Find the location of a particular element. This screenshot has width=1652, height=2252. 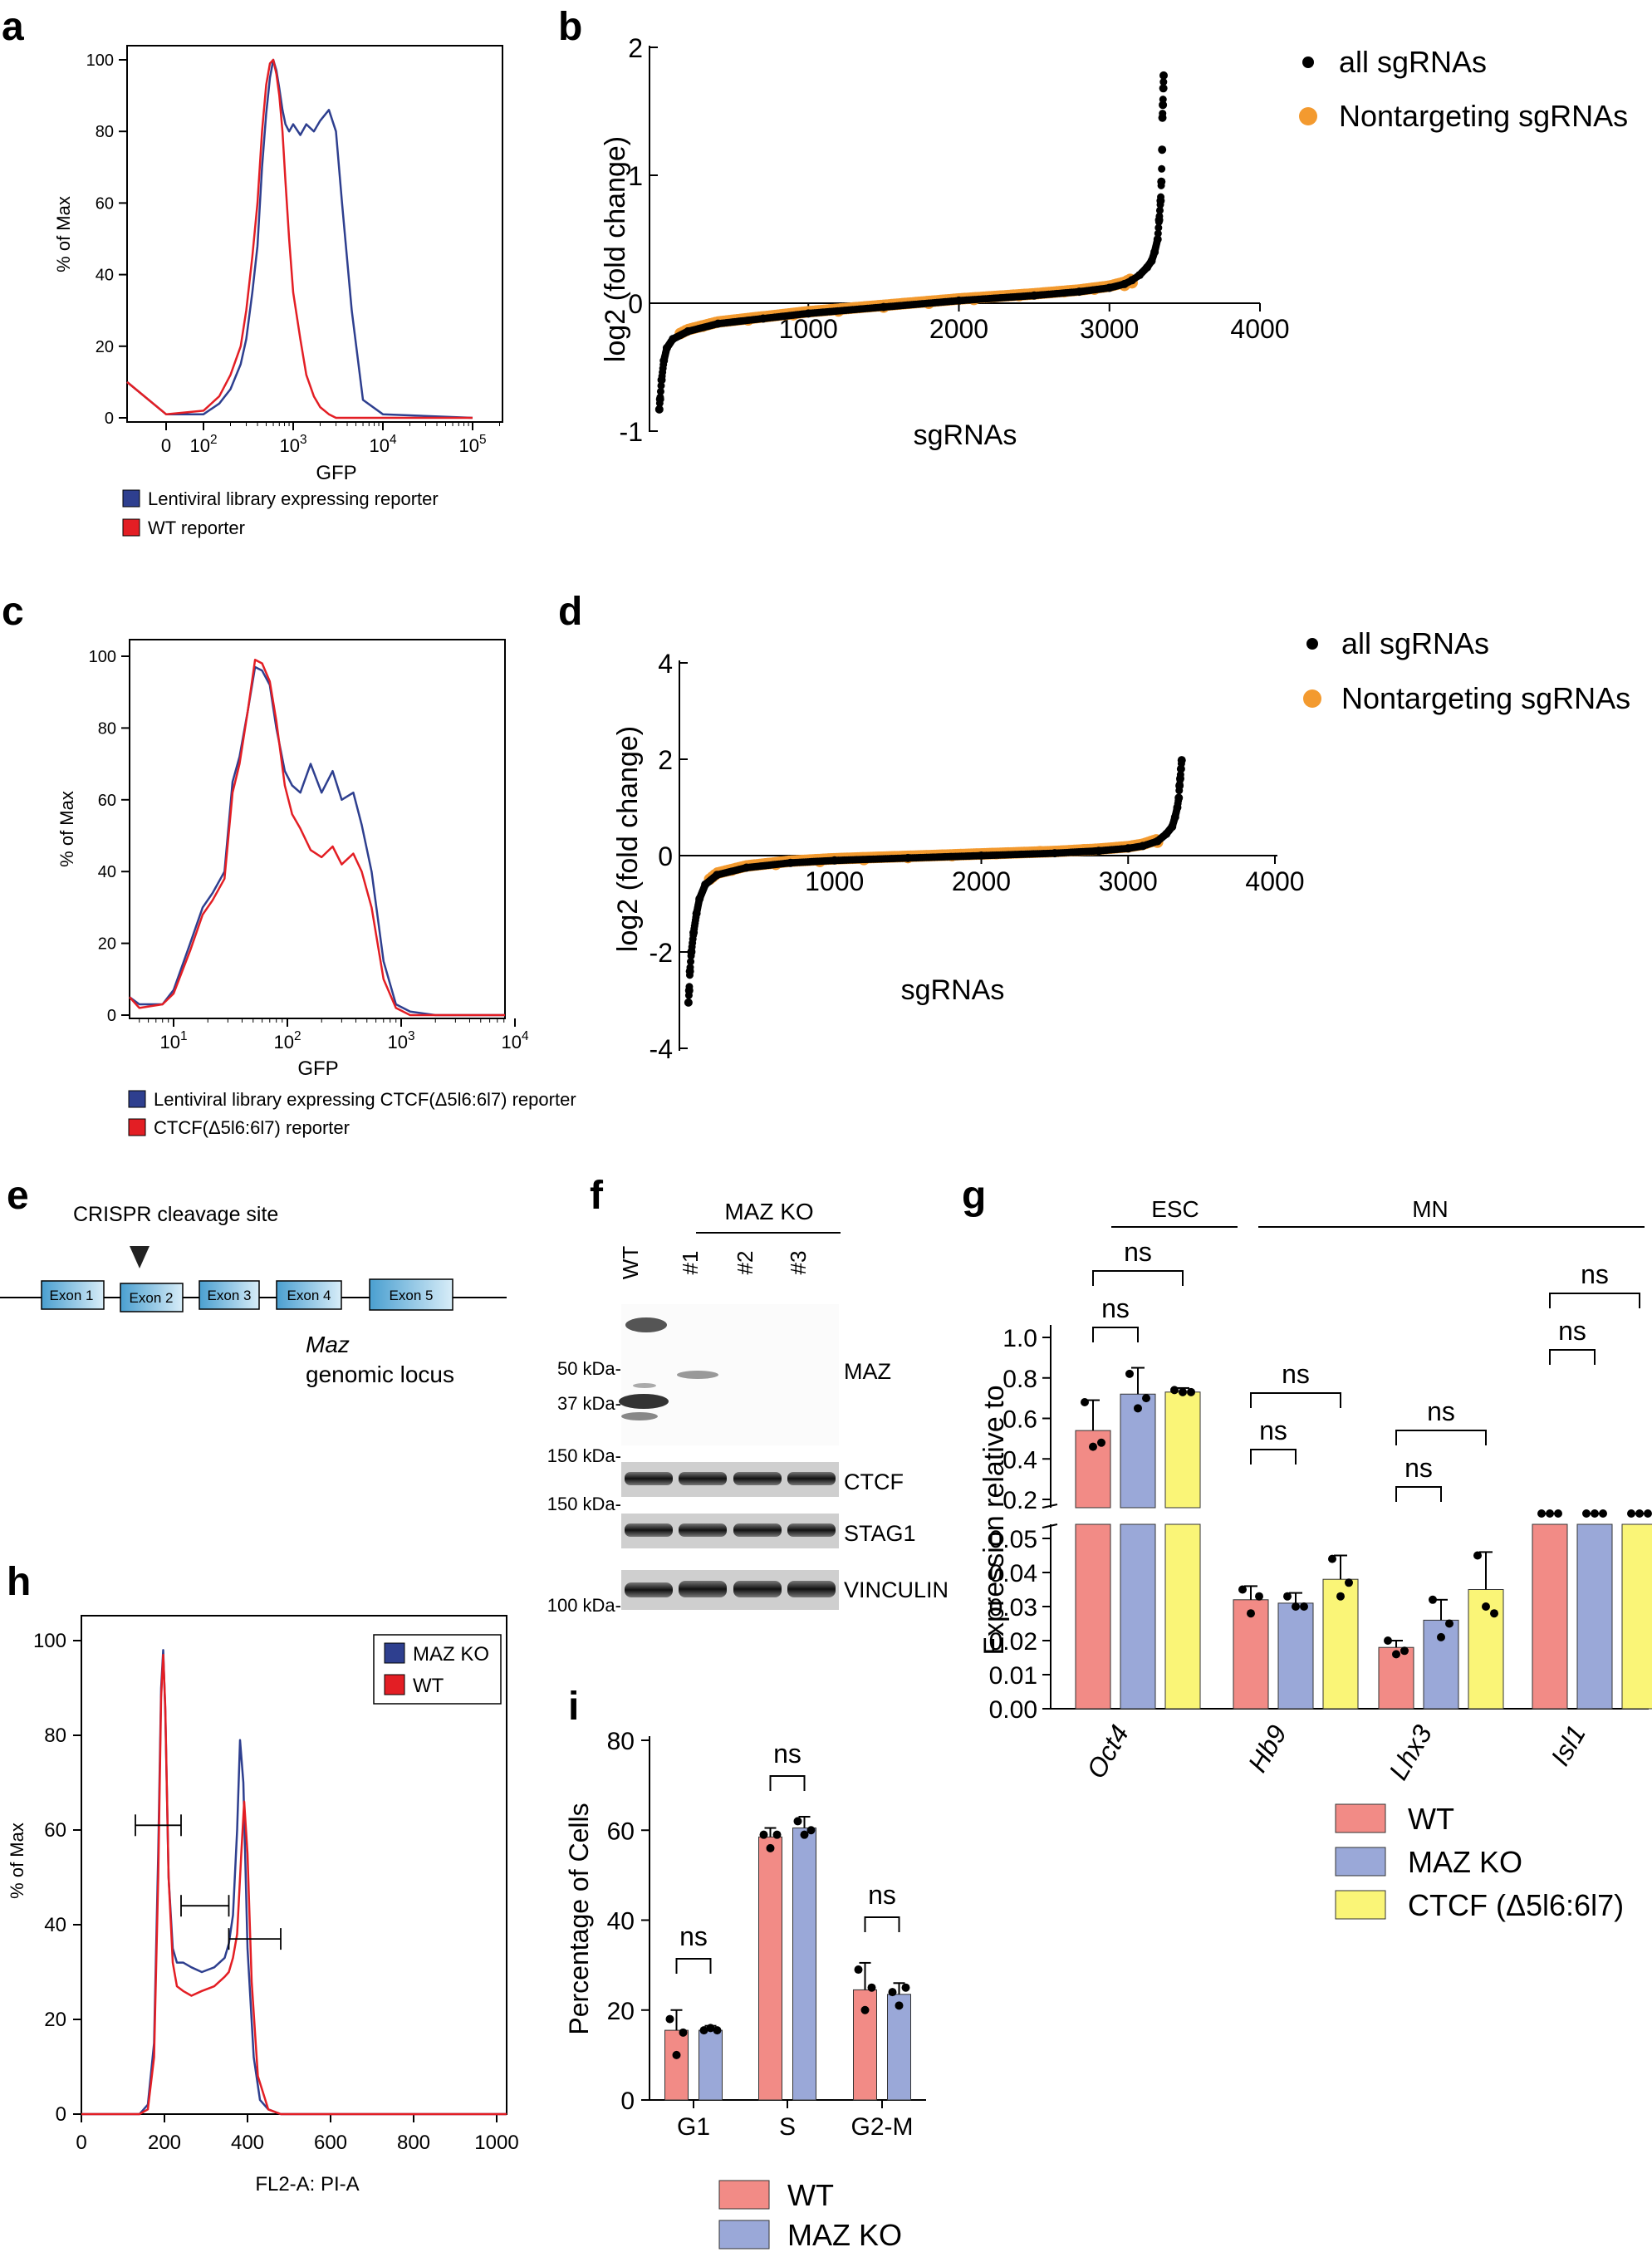

svg-text: Exon 2 is located at coordinates (152, 1298).